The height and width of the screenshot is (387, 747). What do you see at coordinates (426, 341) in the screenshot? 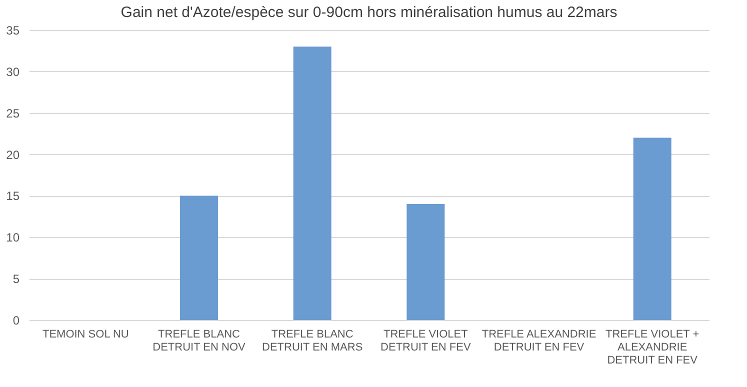
I see `x-tick-label: TREFLE VIOLET DETRUIT EN FEV` at bounding box center [426, 341].